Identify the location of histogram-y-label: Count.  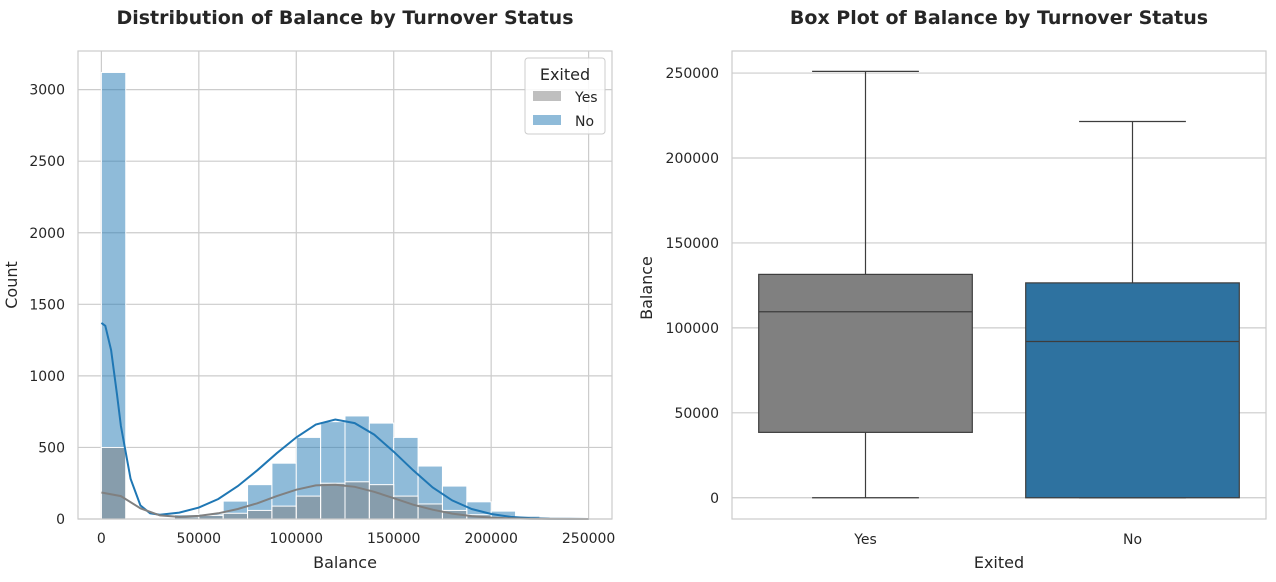
(11, 285).